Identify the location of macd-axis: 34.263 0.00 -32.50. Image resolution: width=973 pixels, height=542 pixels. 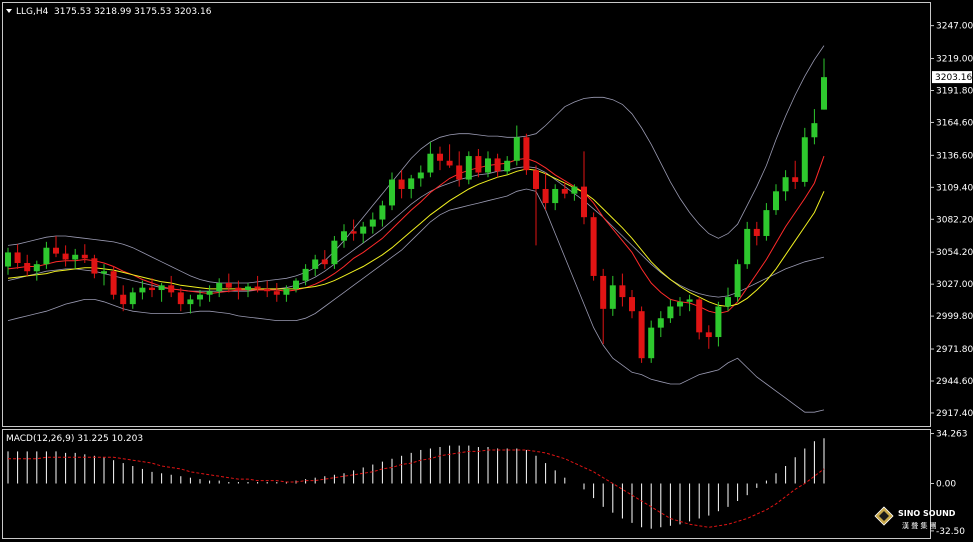
(949, 483).